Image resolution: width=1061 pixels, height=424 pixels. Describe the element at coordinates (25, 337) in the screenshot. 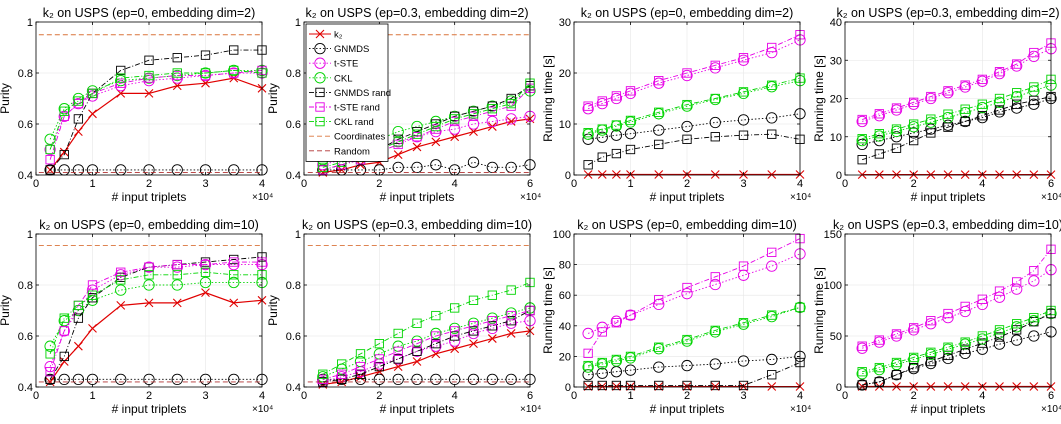

I see `y-tick-label: 0.6` at that location.